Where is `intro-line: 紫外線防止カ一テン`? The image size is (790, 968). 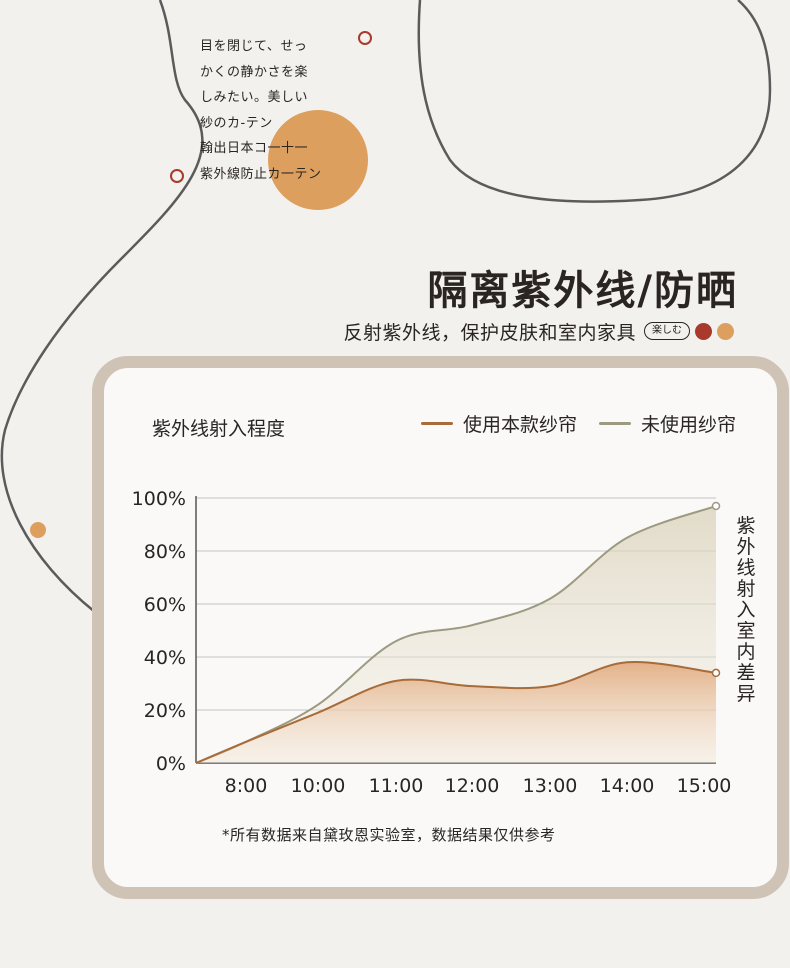
intro-line: 紫外線防止カ一テン is located at coordinates (261, 174).